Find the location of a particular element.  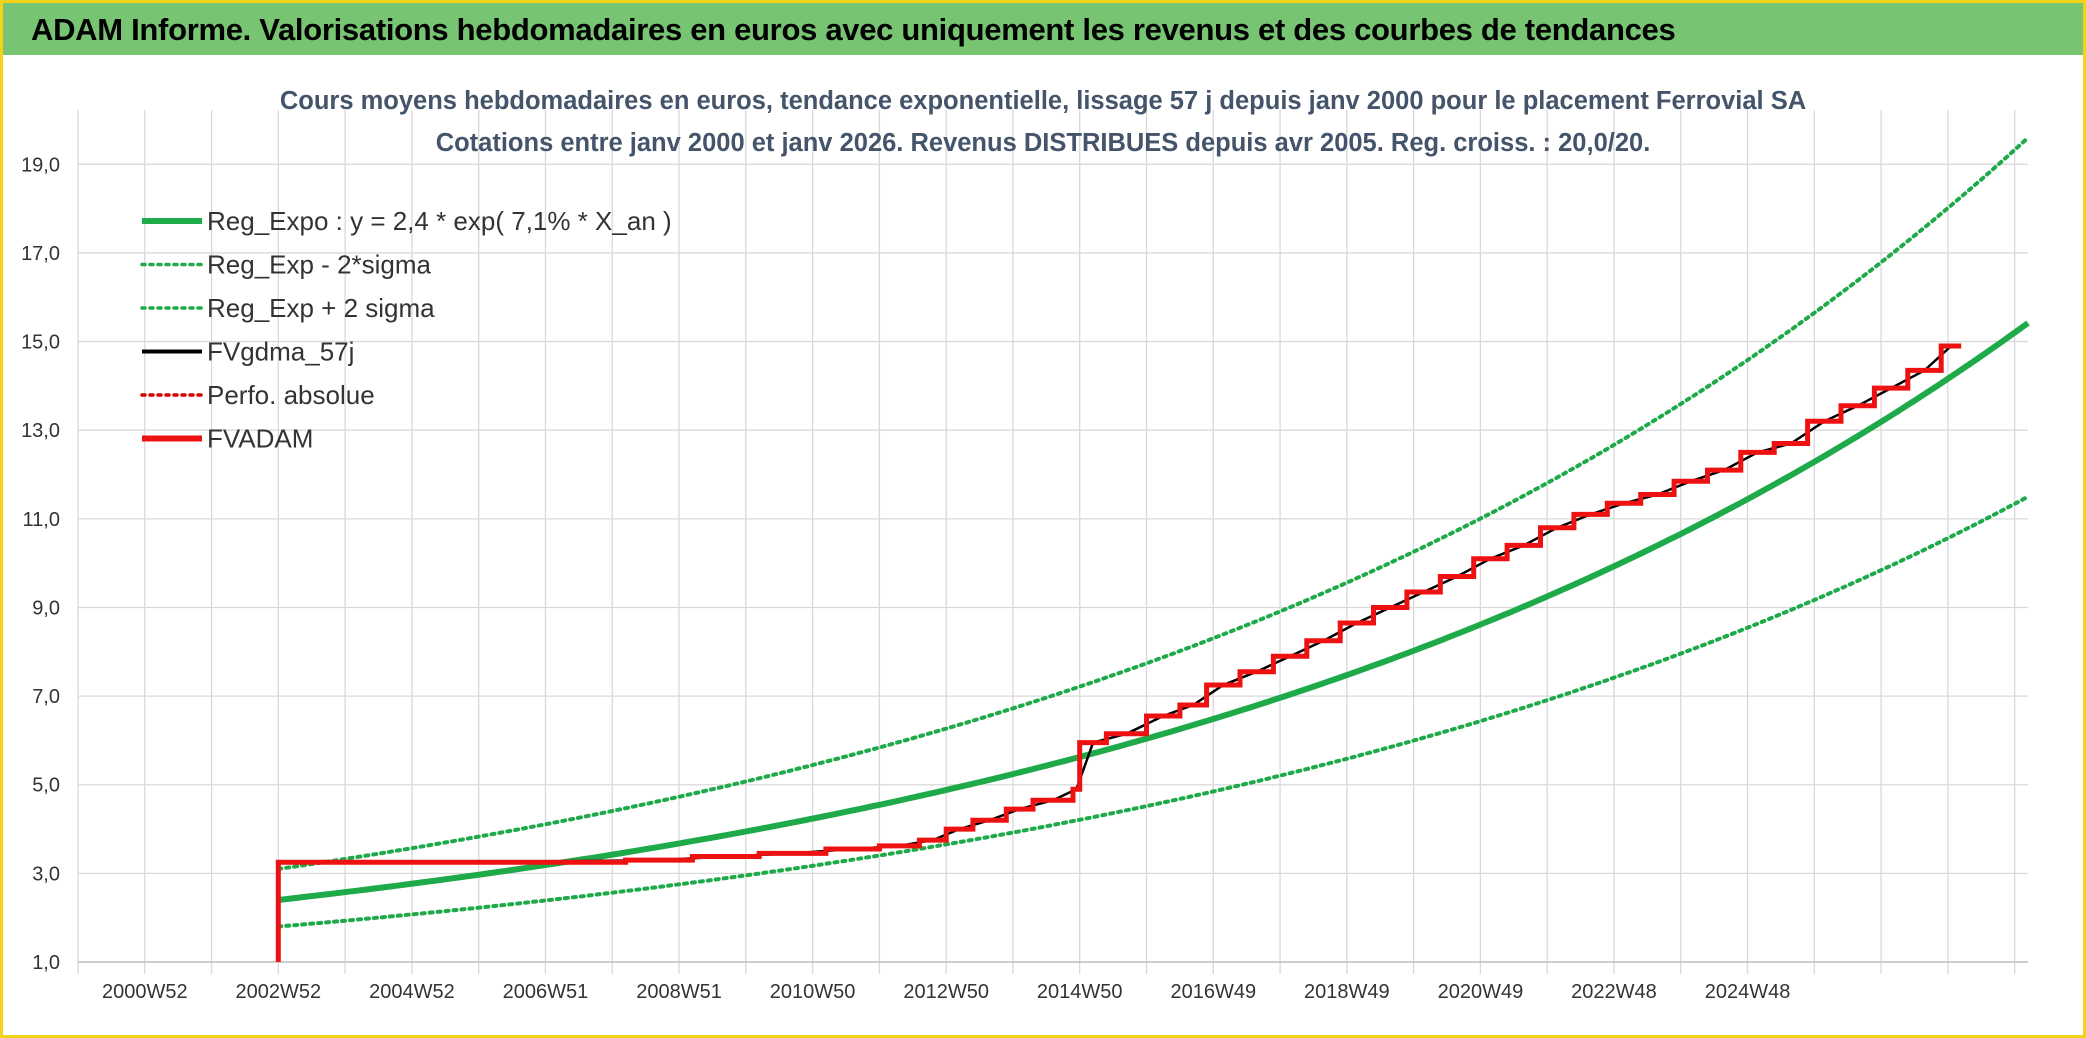

y-tick-label: 1,0 is located at coordinates (46, 963).